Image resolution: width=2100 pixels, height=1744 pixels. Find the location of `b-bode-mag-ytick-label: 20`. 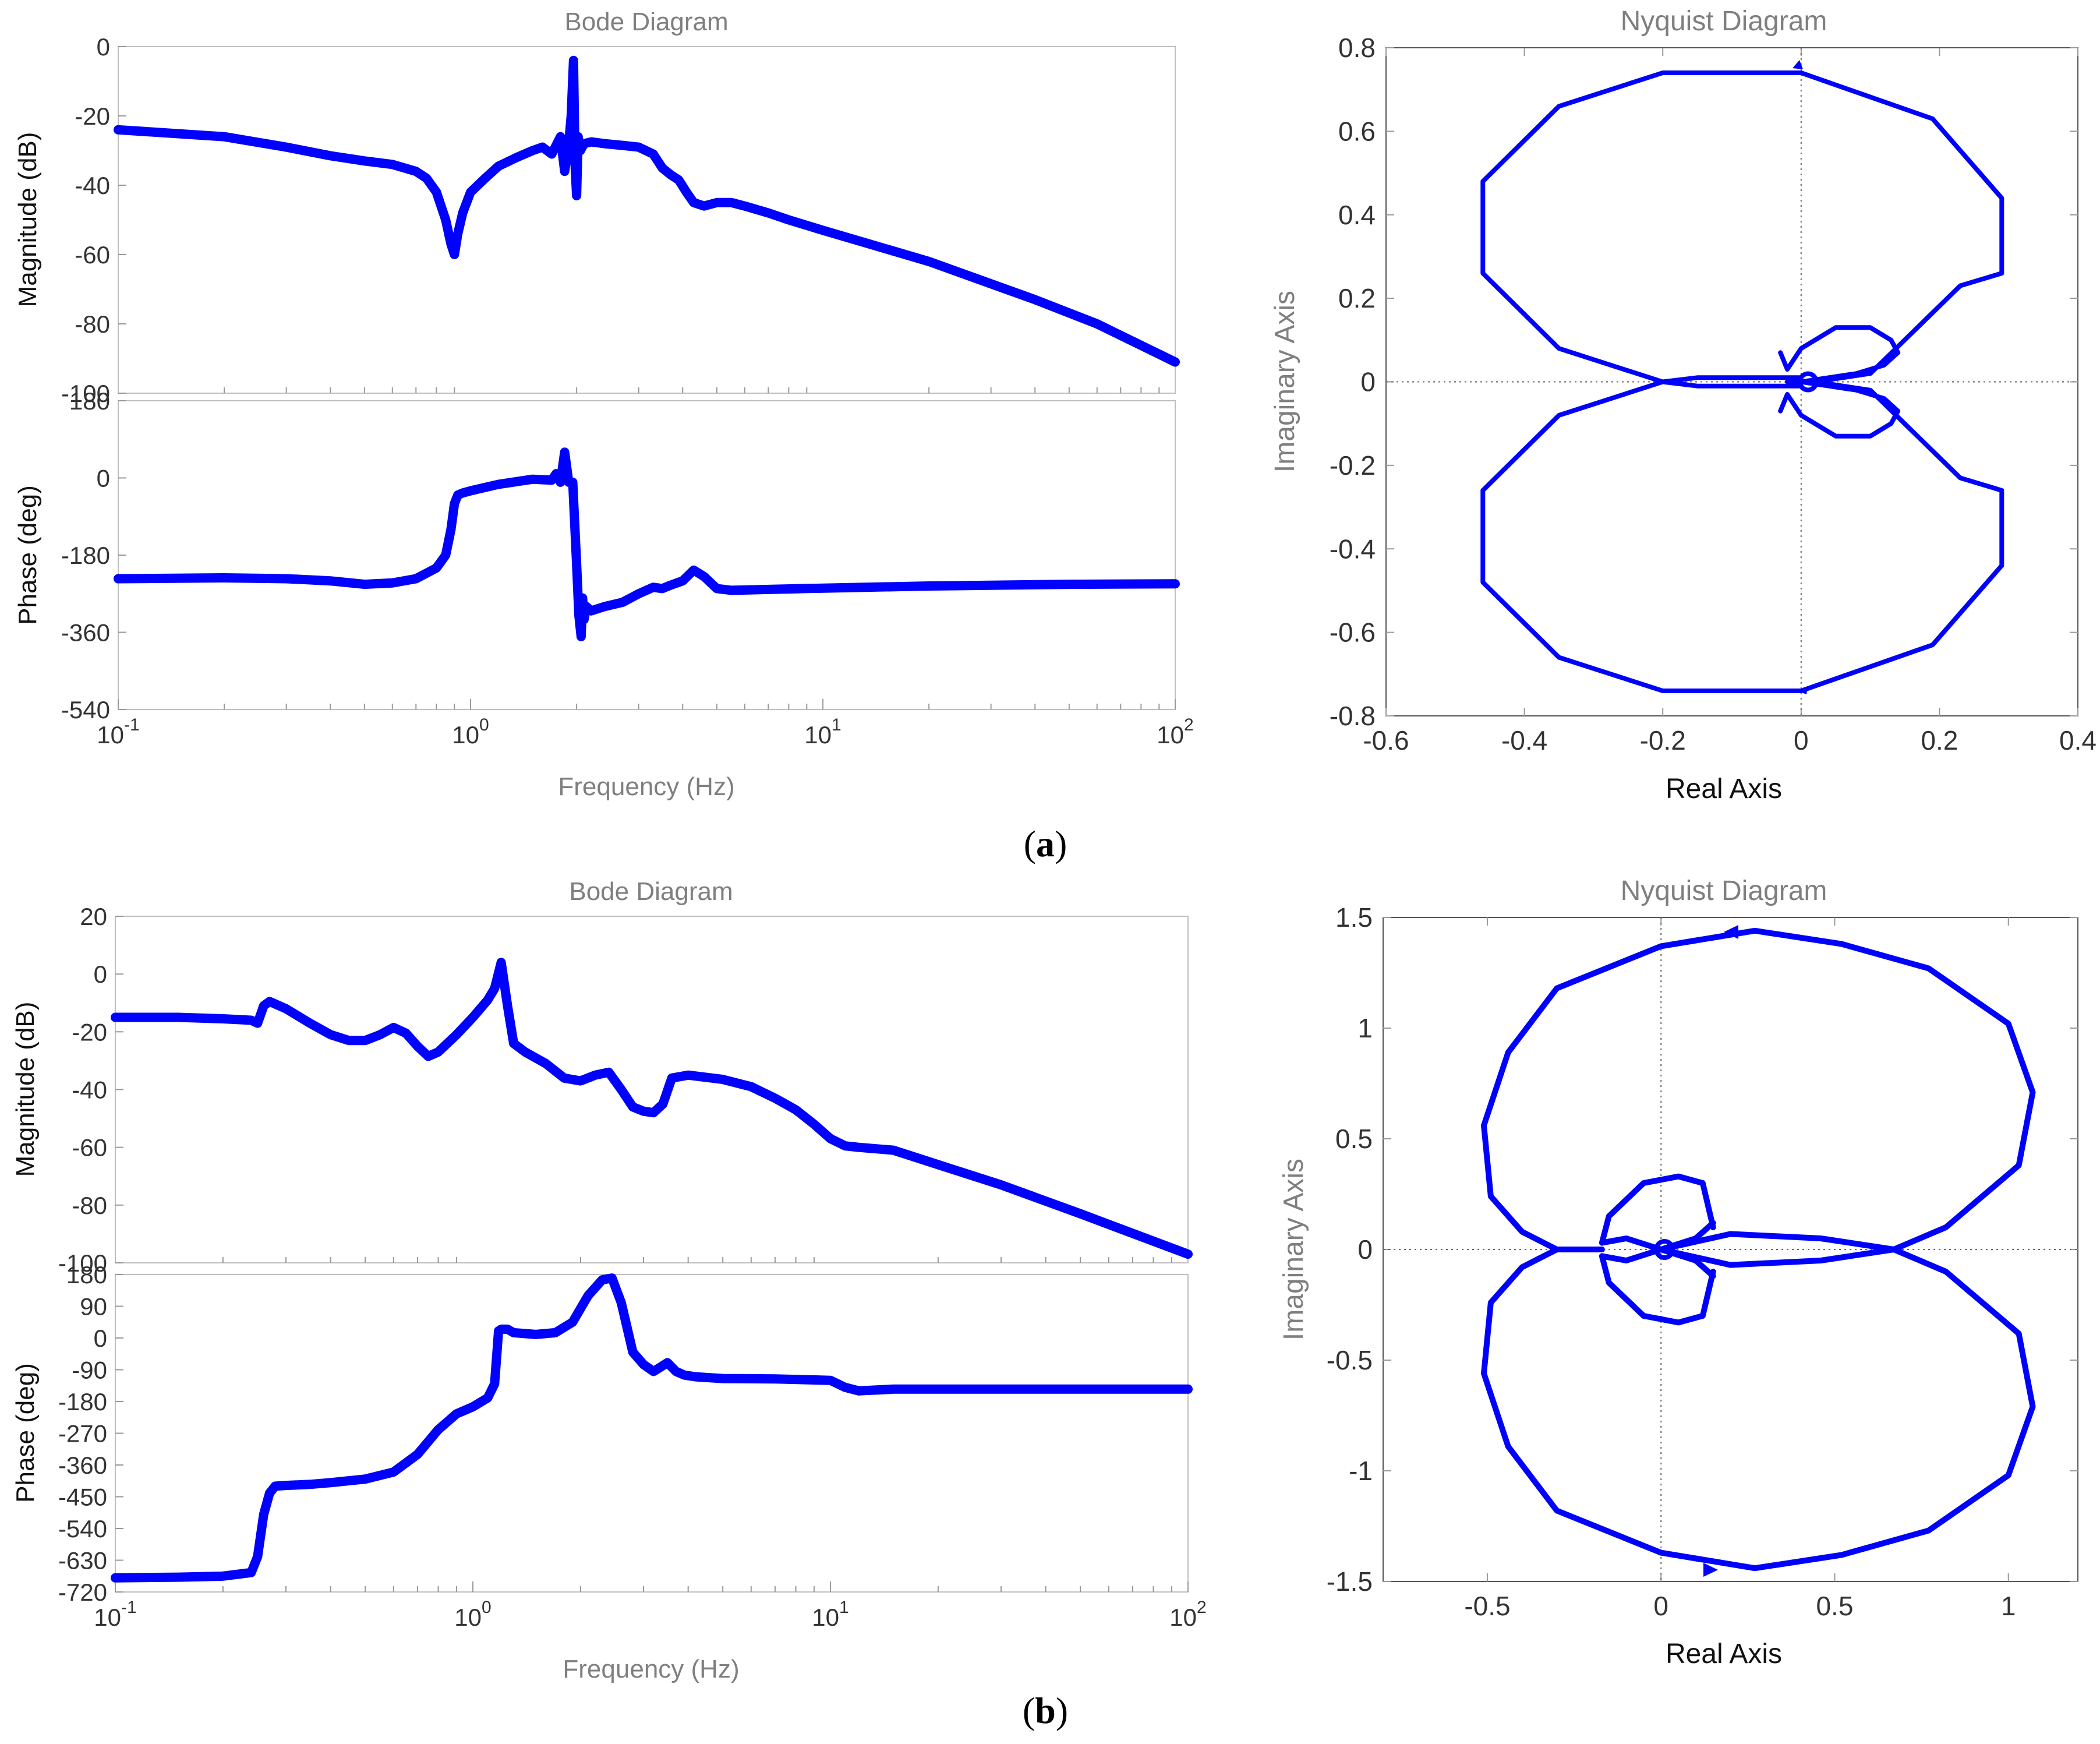

b-bode-mag-ytick-label: 20 is located at coordinates (93, 916).